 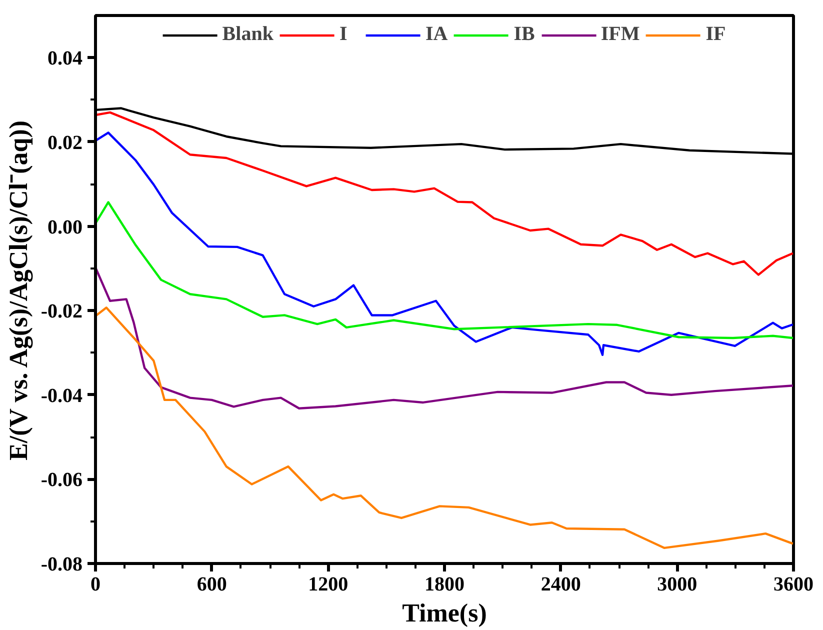 What do you see at coordinates (444, 613) in the screenshot?
I see `x-axis-title: Time(s)` at bounding box center [444, 613].